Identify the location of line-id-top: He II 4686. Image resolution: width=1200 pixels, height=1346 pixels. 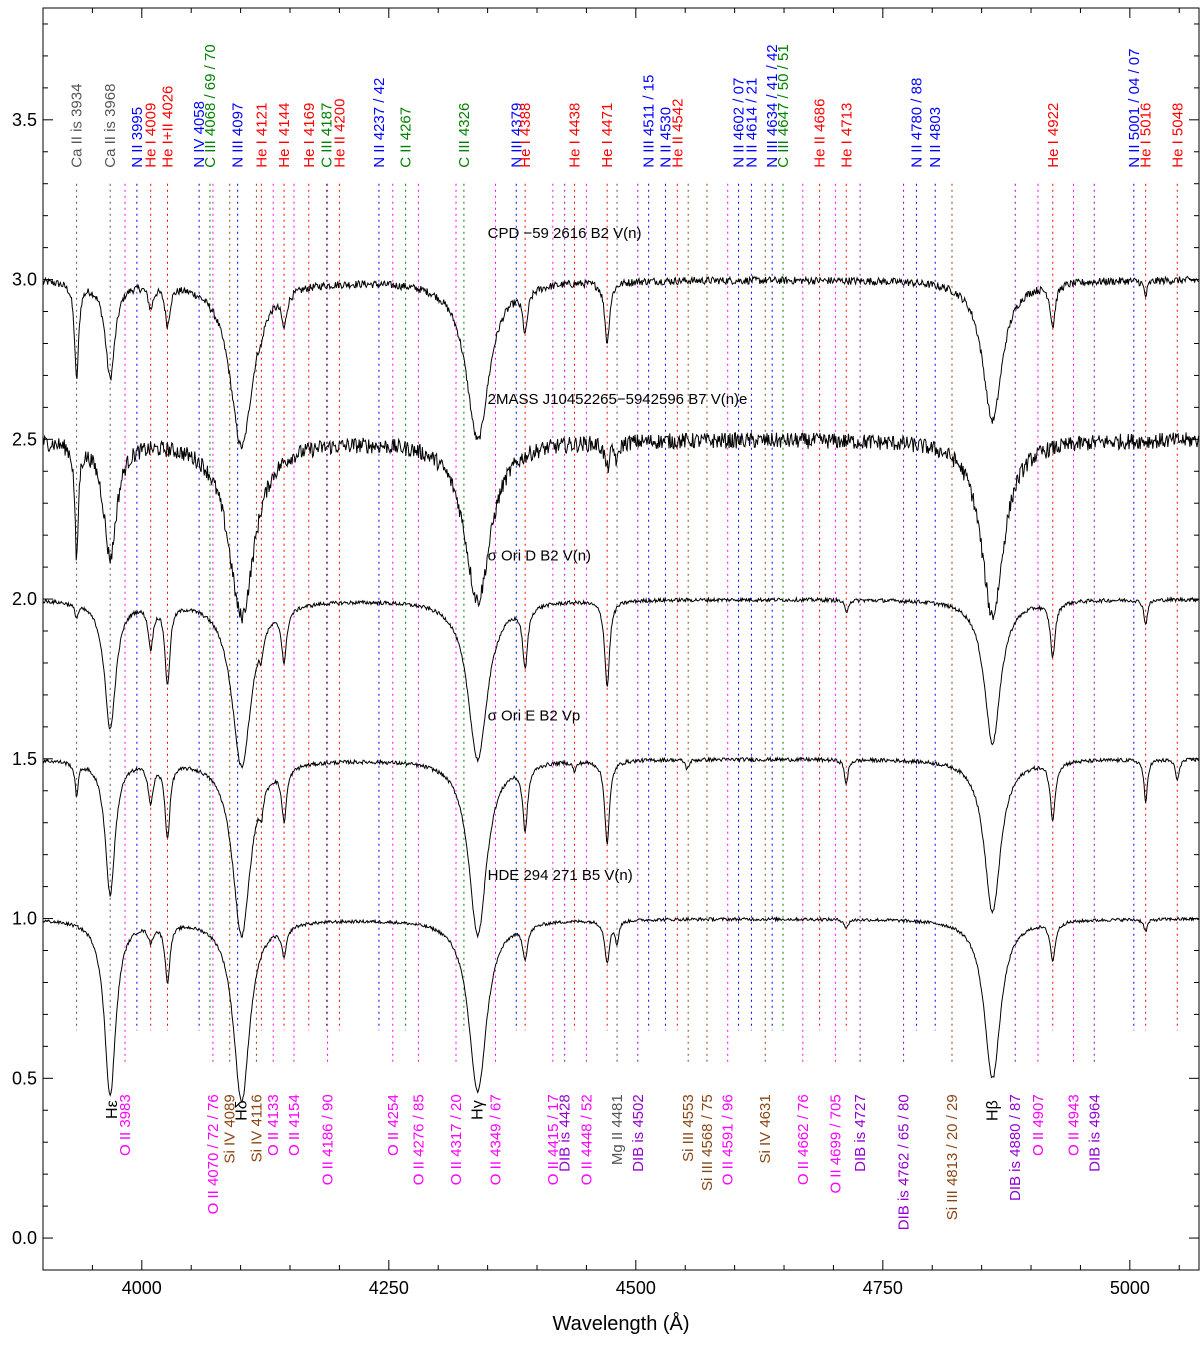
(820, 133).